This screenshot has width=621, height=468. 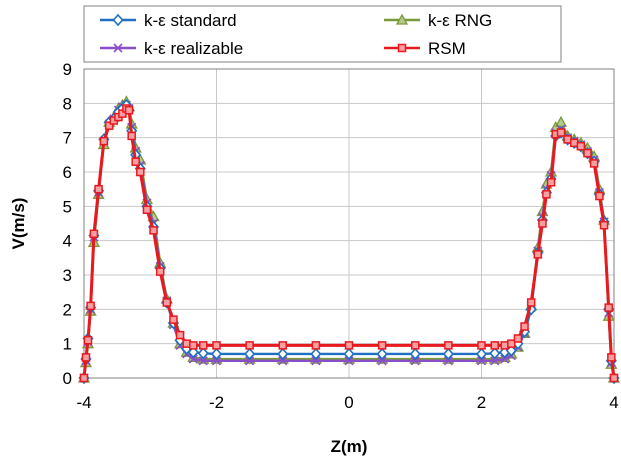 What do you see at coordinates (349, 446) in the screenshot?
I see `x-axis-label: Z(m)` at bounding box center [349, 446].